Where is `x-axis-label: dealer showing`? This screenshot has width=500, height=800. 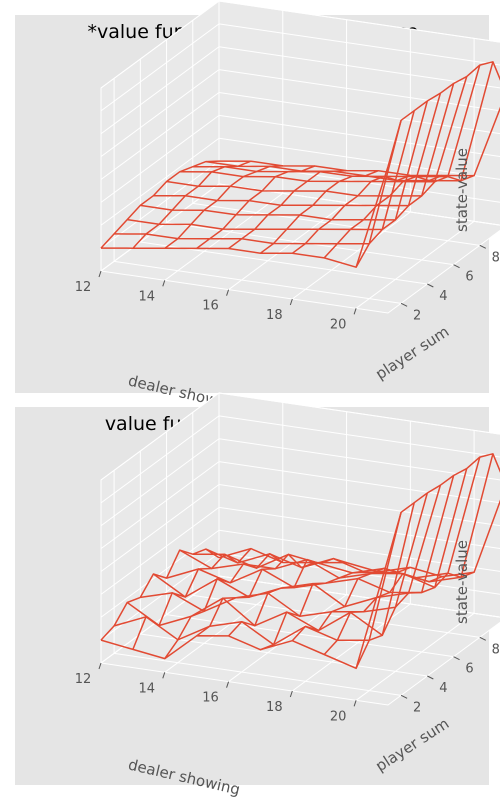 x-axis-label: dealer showing is located at coordinates (183, 777).